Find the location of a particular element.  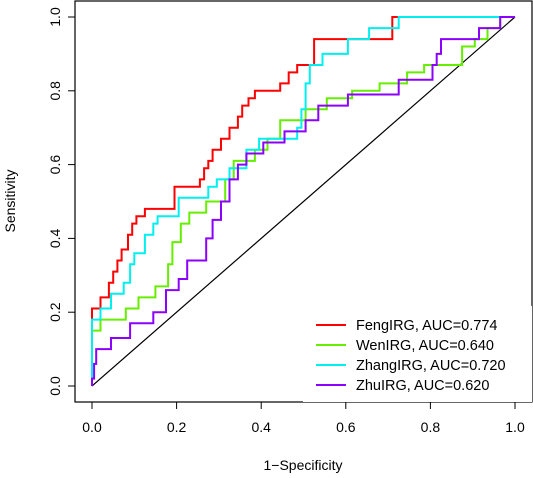

y-tick-label: 0.2 is located at coordinates (55, 312).